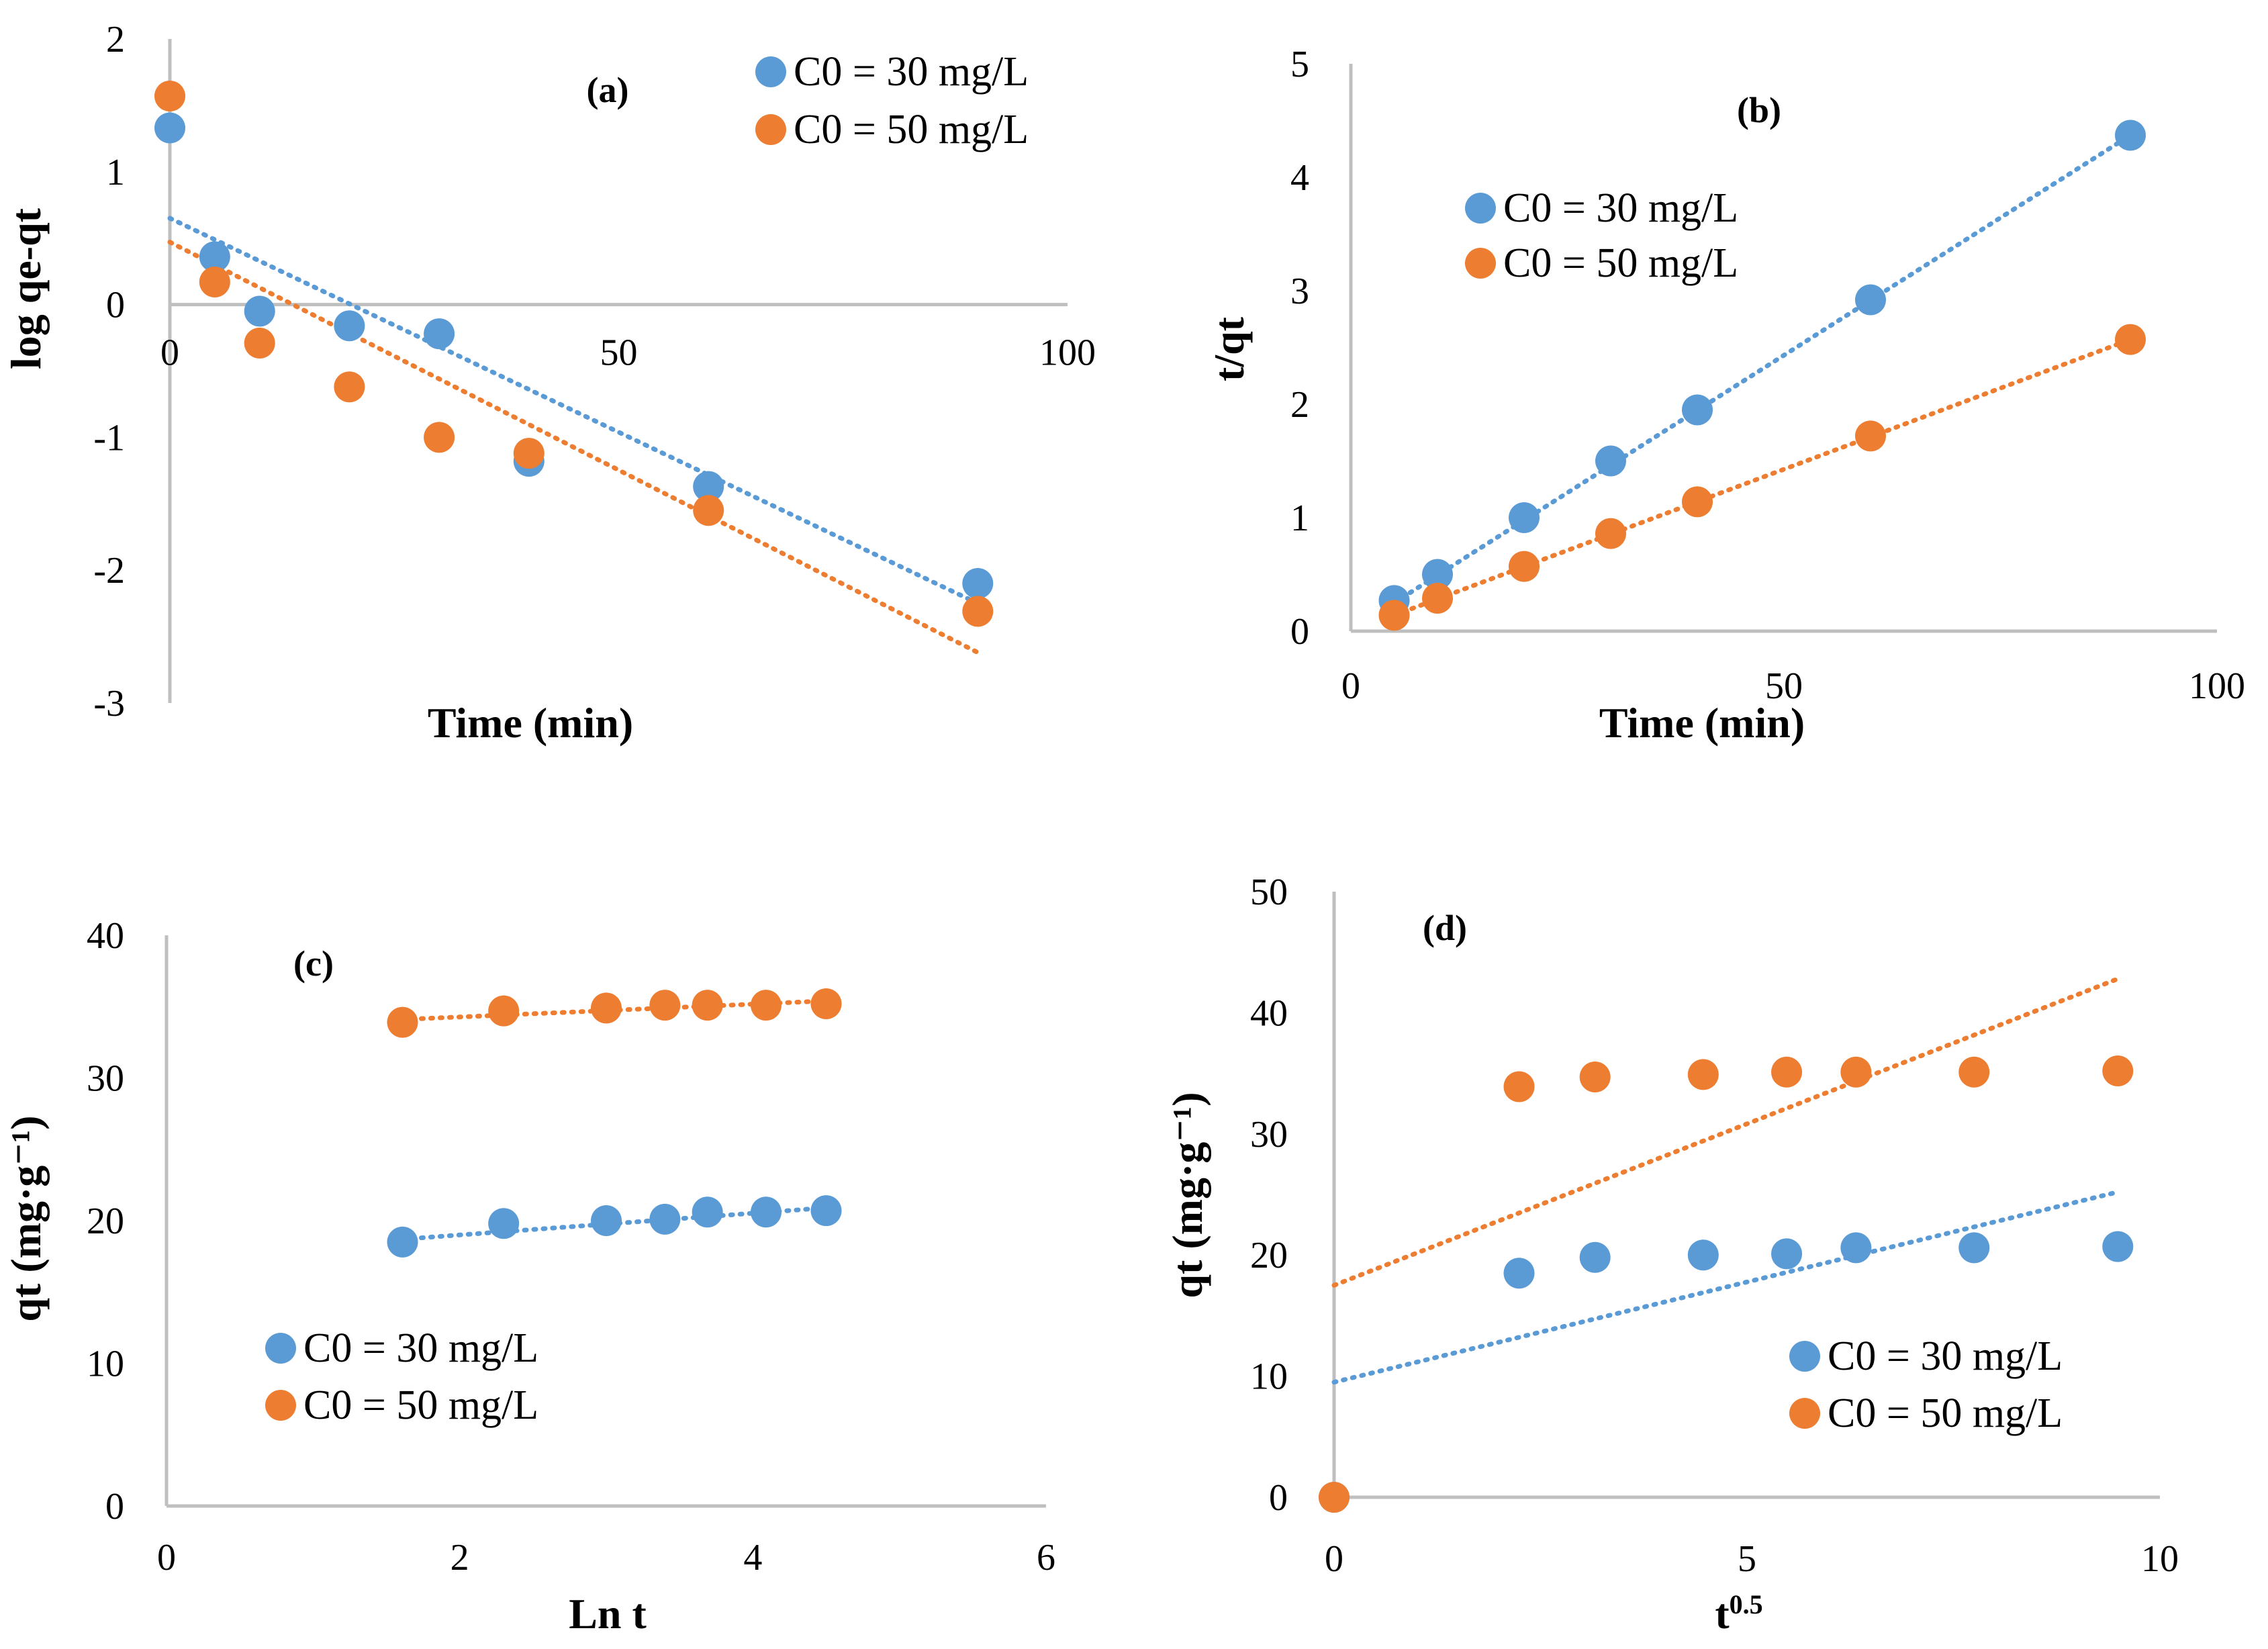 The width and height of the screenshot is (2268, 1649). What do you see at coordinates (752, 1558) in the screenshot?
I see `x-tick-label: 4` at bounding box center [752, 1558].